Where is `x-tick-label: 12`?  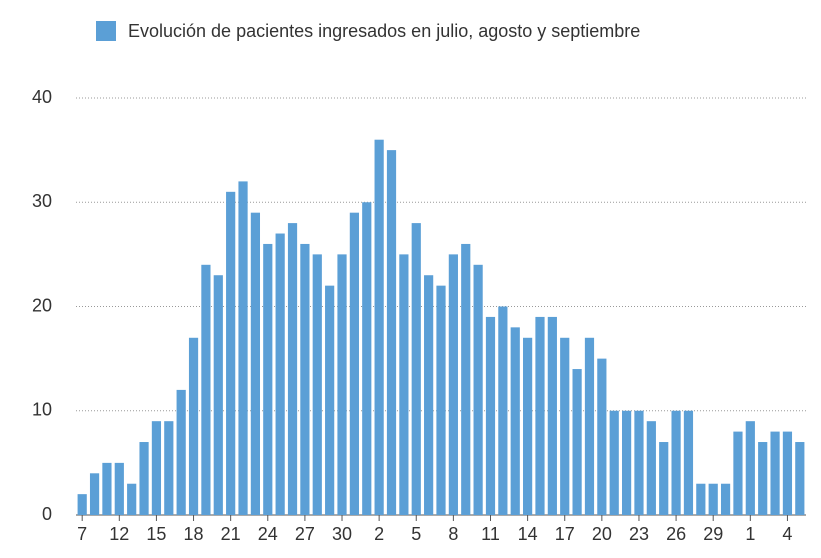 x-tick-label: 12 is located at coordinates (119, 534).